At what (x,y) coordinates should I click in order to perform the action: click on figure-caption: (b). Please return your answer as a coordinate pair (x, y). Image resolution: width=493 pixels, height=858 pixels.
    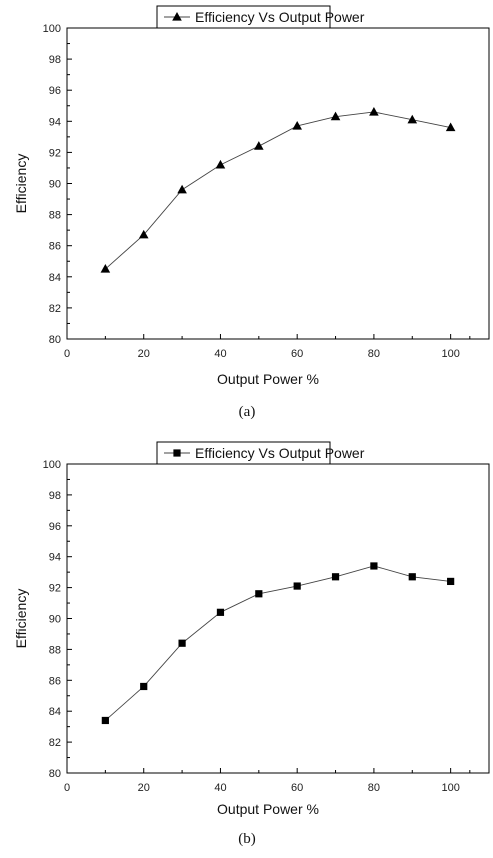
    Looking at the image, I should click on (247, 839).